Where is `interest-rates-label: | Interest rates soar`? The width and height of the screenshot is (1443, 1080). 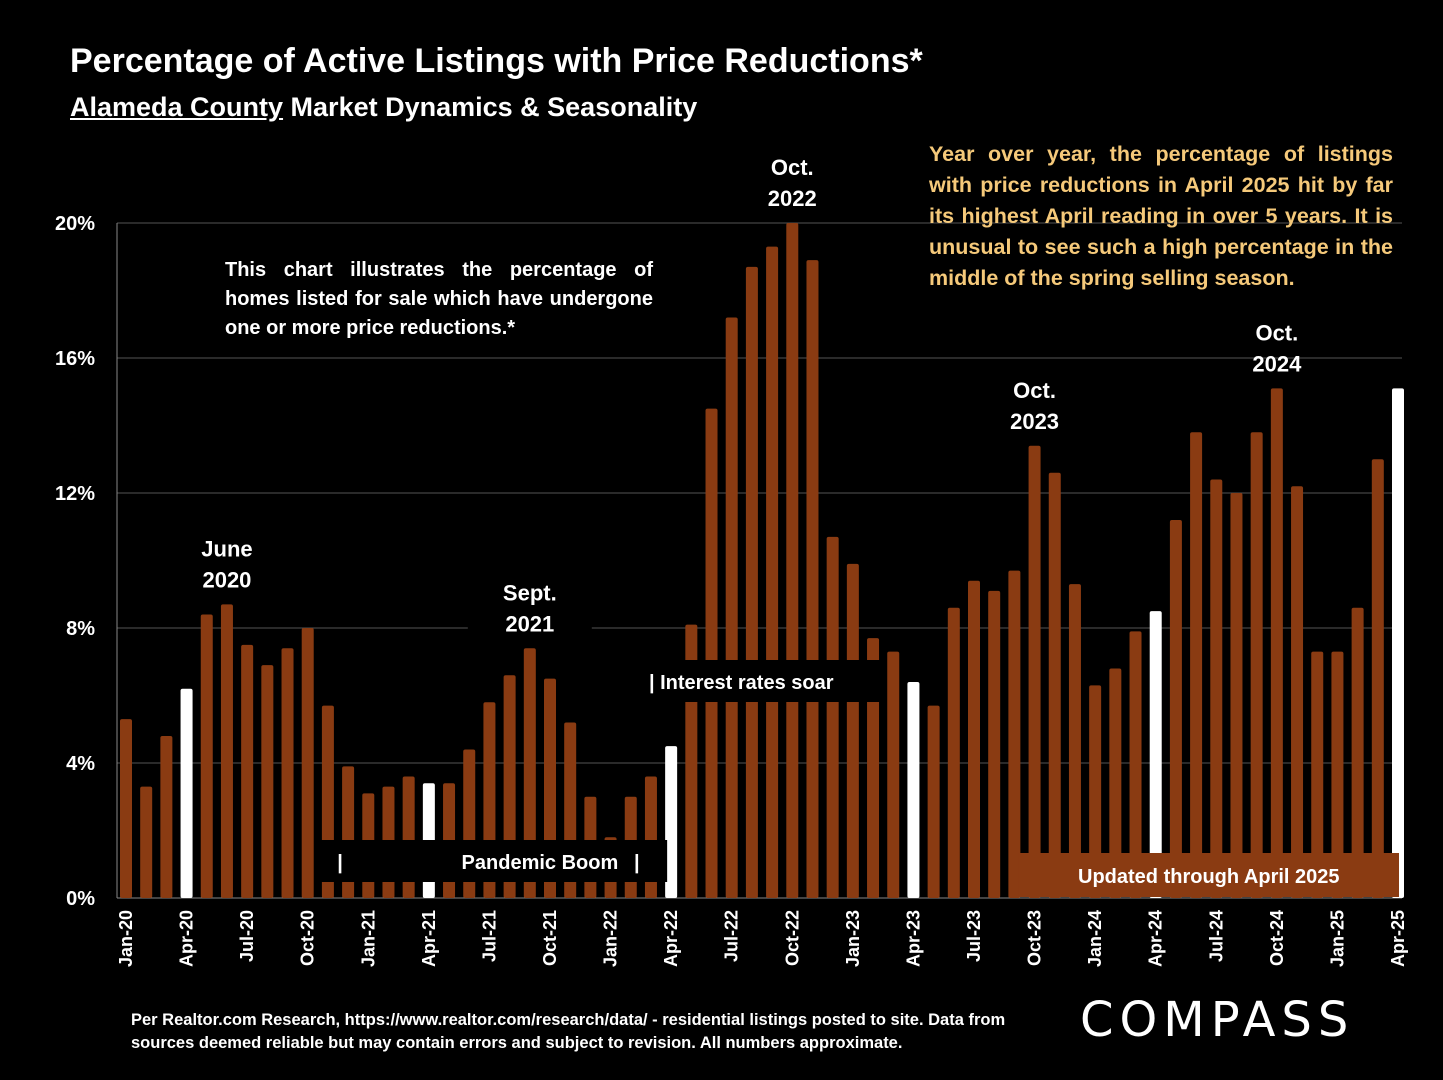 interest-rates-label: | Interest rates soar is located at coordinates (741, 683).